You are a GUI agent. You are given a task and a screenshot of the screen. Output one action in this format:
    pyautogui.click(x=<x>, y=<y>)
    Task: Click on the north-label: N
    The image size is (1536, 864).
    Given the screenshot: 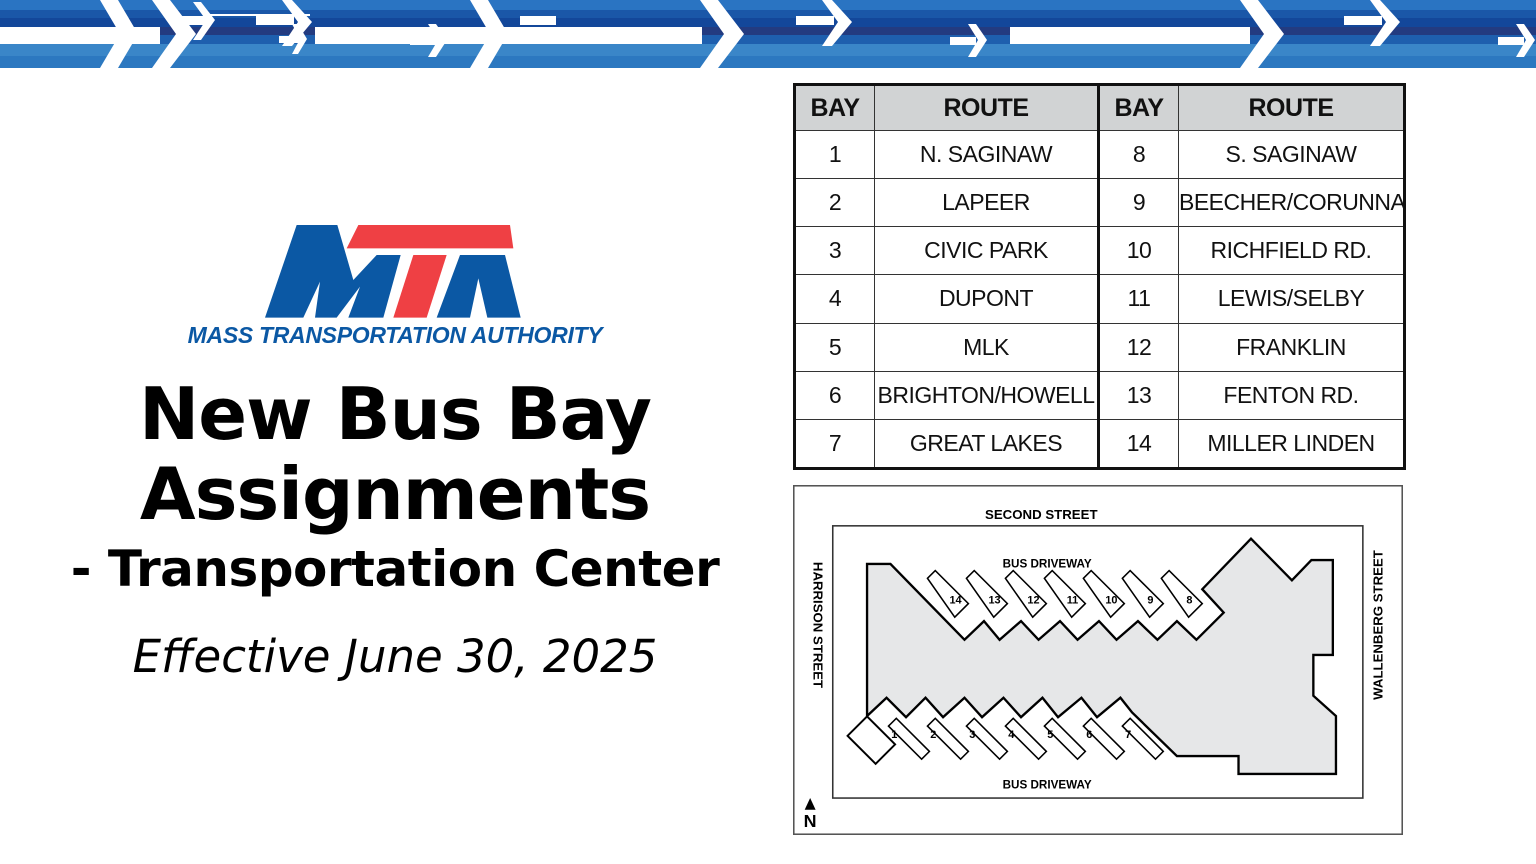 What is the action you would take?
    pyautogui.click(x=810, y=821)
    